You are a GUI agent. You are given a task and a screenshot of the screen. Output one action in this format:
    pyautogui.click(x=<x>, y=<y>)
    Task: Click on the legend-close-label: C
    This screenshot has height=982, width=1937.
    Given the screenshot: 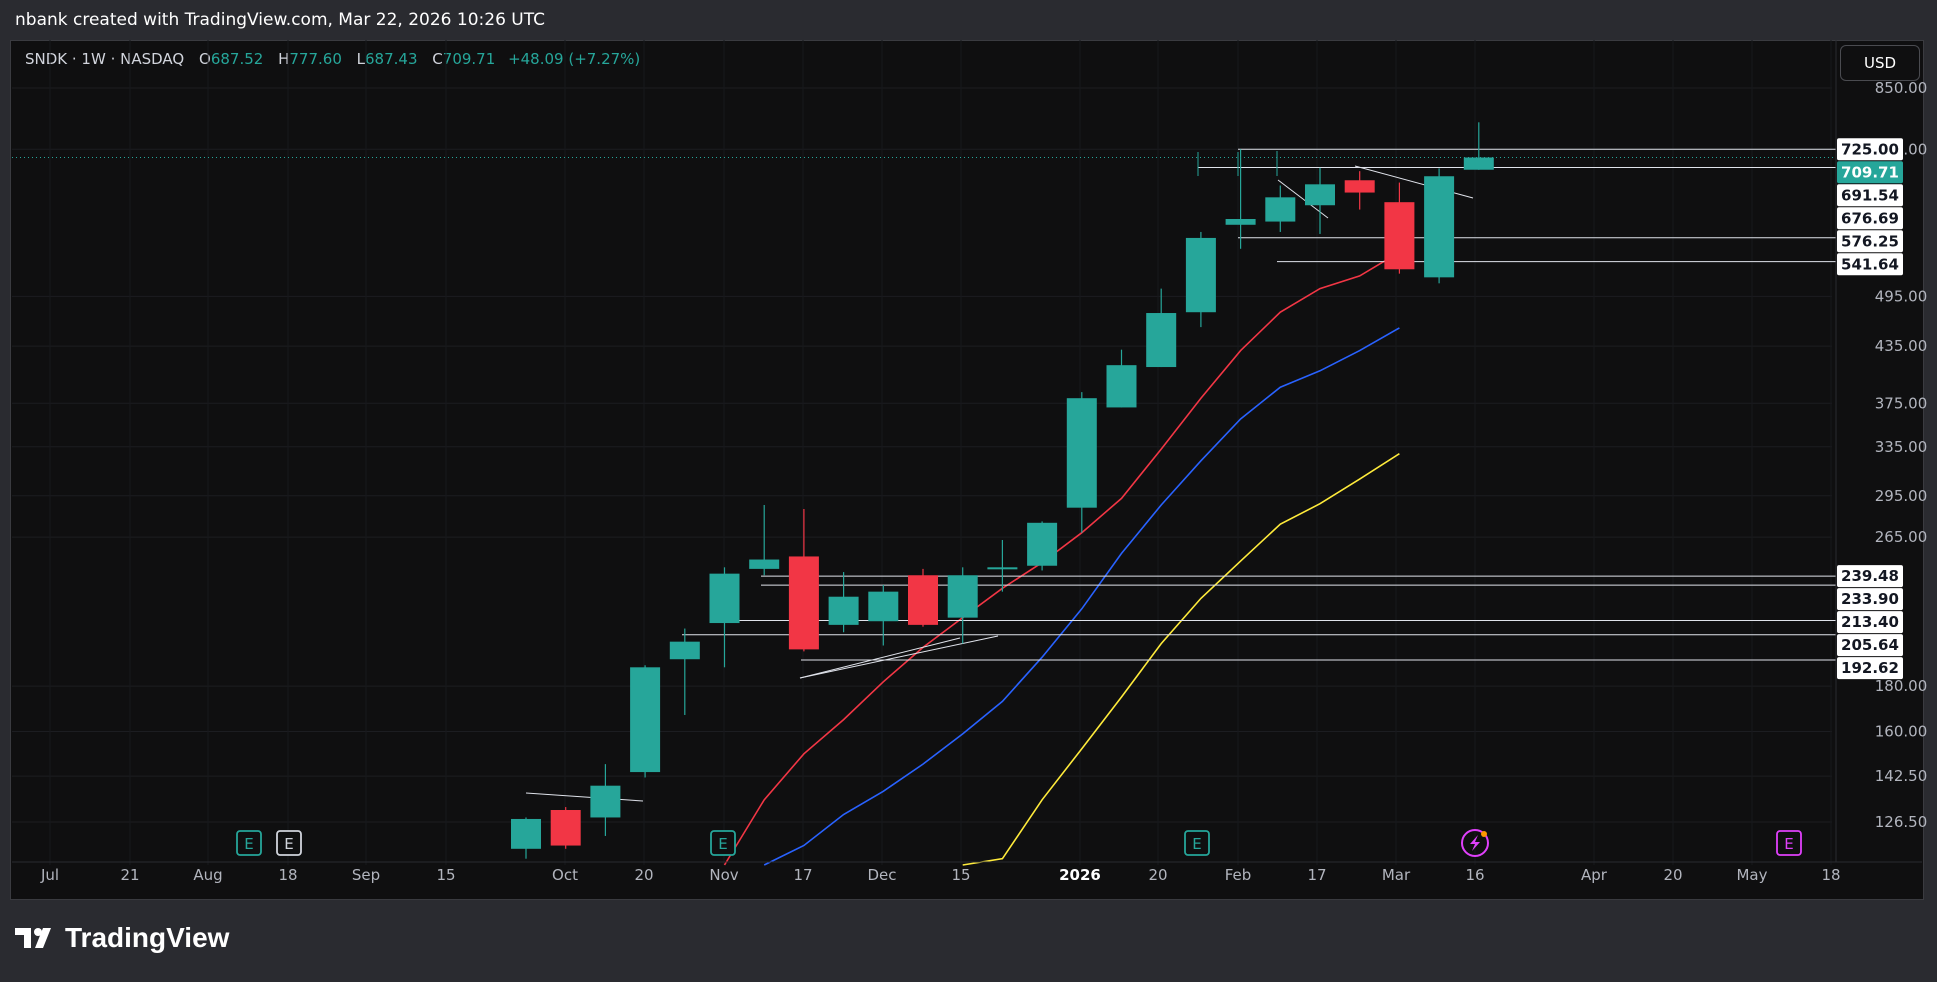 What is the action you would take?
    pyautogui.click(x=437, y=59)
    